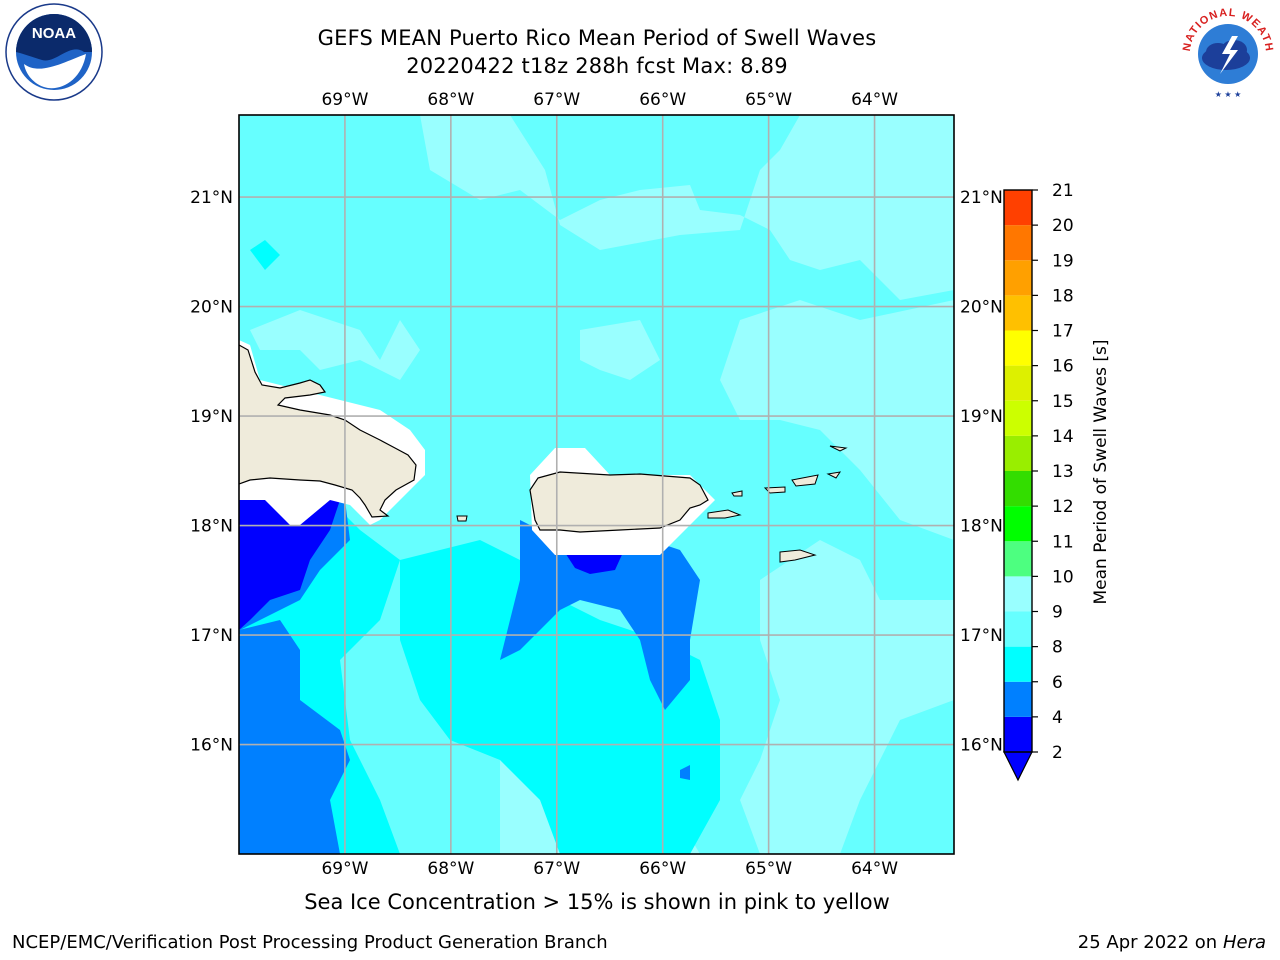 This screenshot has height=960, width=1280. Describe the element at coordinates (211, 527) in the screenshot. I see `lat-label-left: 18°N` at that location.